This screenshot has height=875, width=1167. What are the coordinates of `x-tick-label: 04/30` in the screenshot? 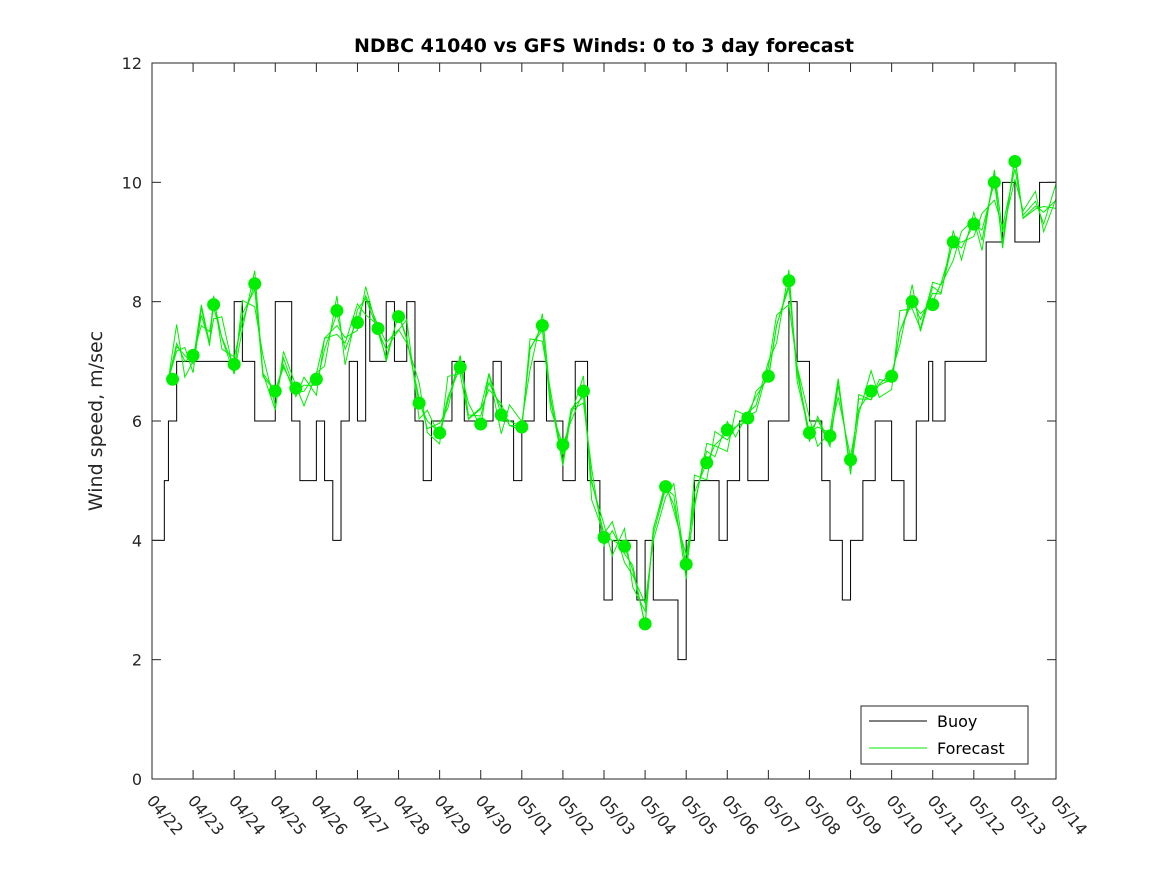 It's located at (494, 815).